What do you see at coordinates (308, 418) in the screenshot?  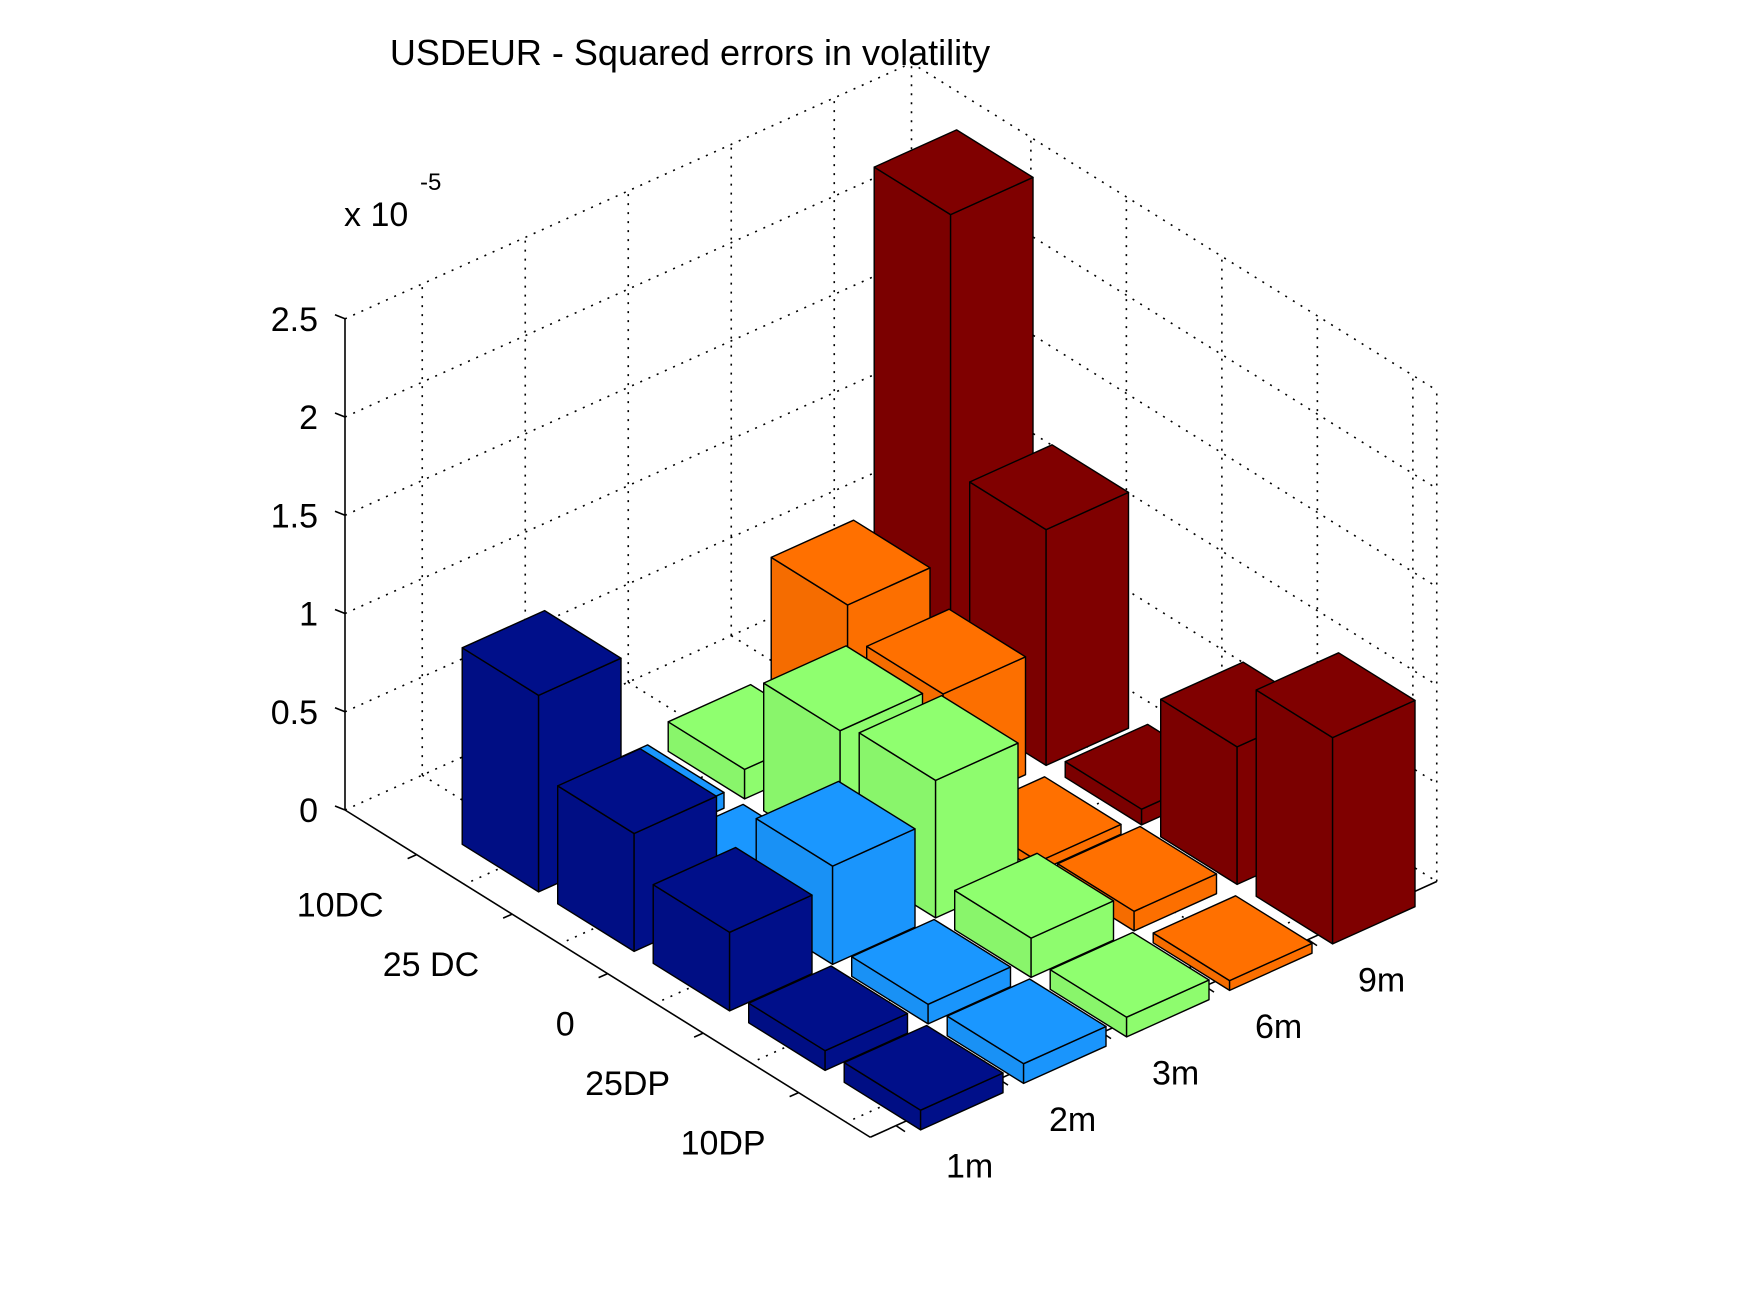 I see `z-tick-label: 2` at bounding box center [308, 418].